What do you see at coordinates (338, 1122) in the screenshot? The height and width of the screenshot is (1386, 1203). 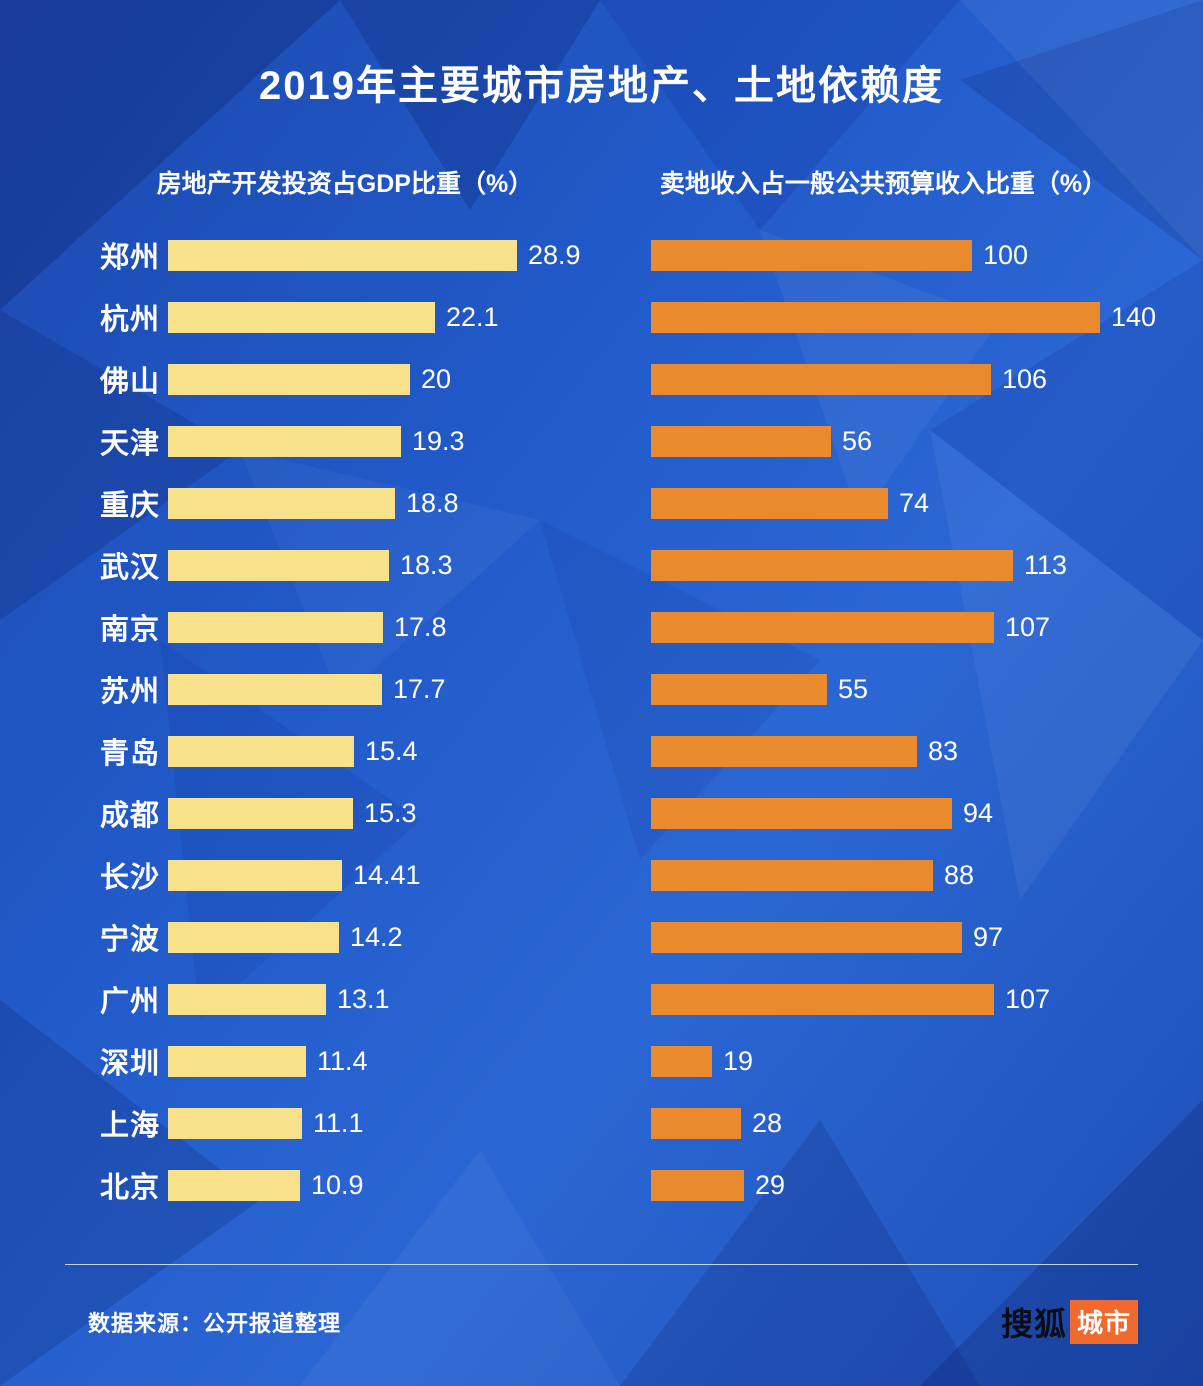 I see `gdp-value: 11.1` at bounding box center [338, 1122].